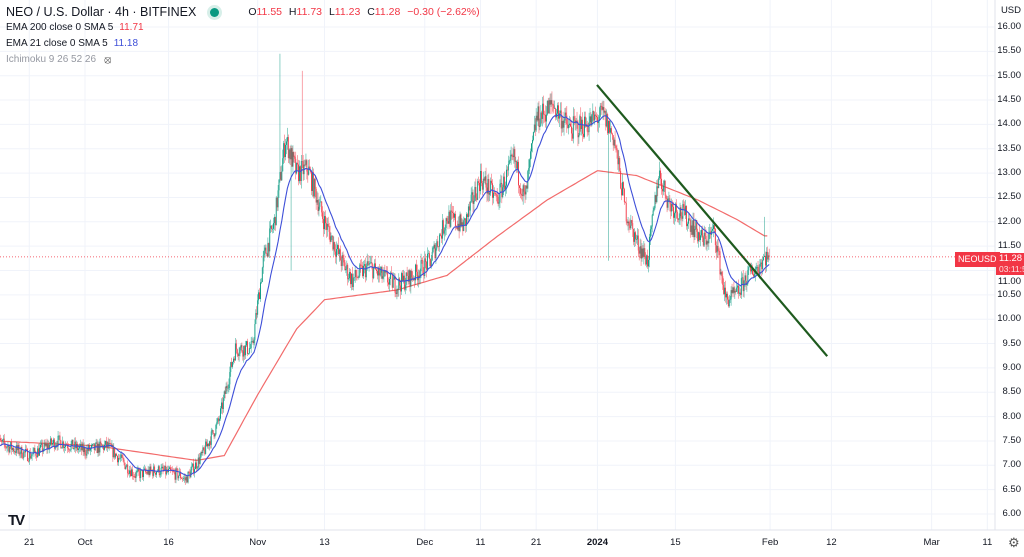 Image resolution: width=1024 pixels, height=557 pixels. What do you see at coordinates (309, 11) in the screenshot?
I see `high-value: 11.73` at bounding box center [309, 11].